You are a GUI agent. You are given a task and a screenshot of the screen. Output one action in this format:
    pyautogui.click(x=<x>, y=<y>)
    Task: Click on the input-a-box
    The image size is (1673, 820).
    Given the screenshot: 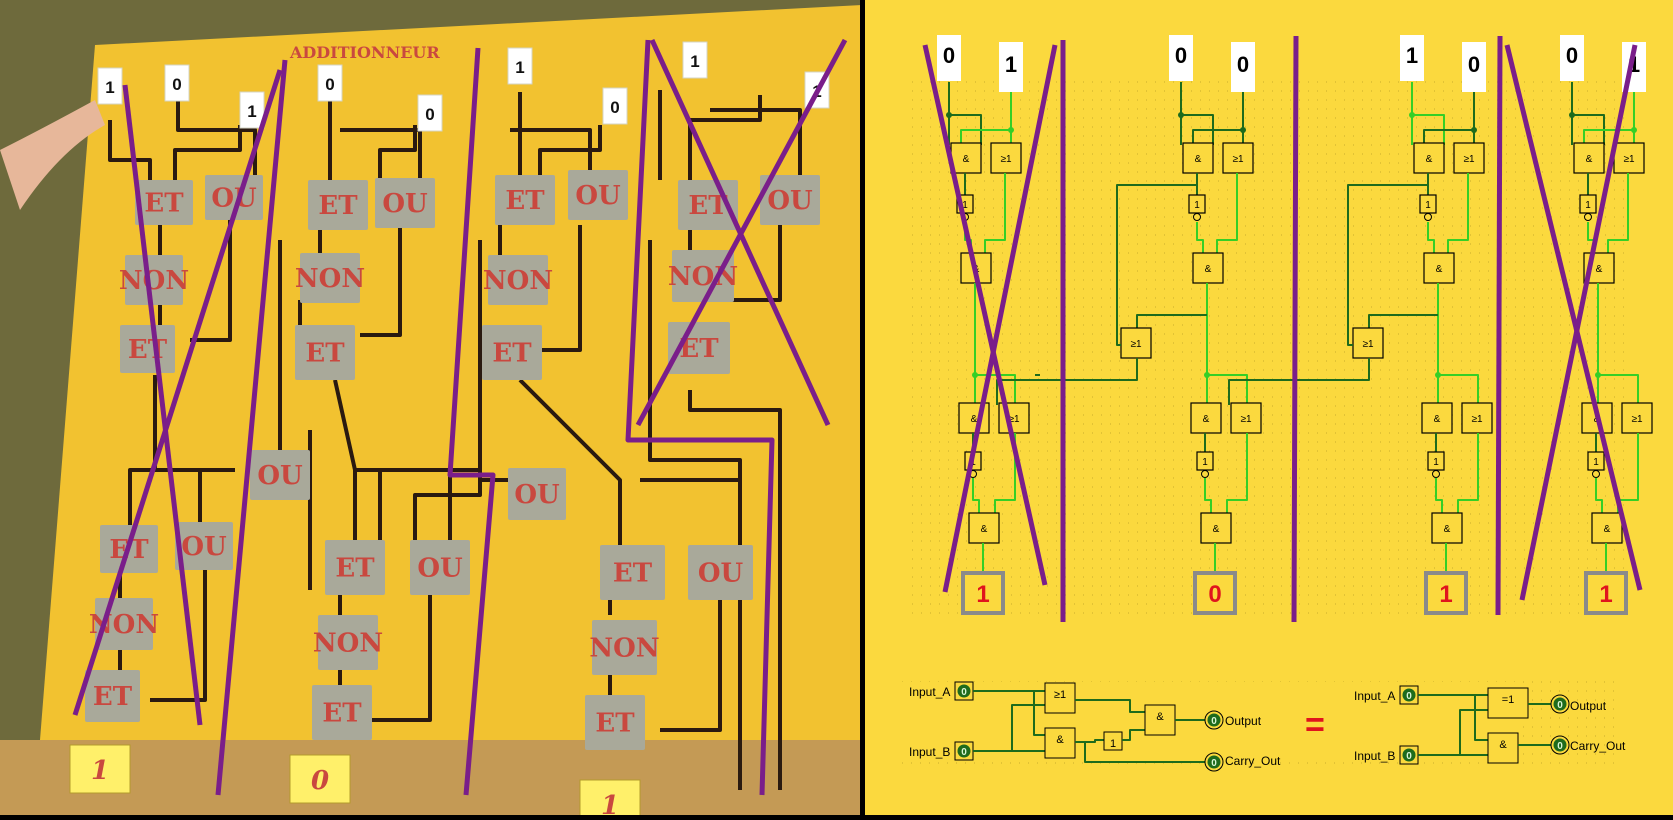 What is the action you would take?
    pyautogui.click(x=1412, y=58)
    